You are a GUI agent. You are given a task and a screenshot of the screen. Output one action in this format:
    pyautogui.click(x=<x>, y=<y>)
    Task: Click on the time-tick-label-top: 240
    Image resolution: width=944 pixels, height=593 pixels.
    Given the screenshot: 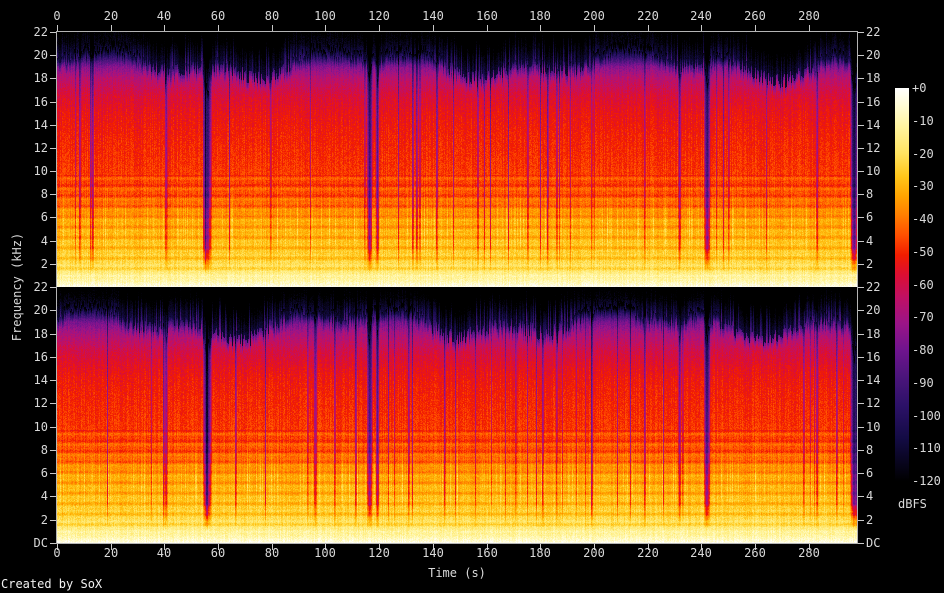 What is the action you would take?
    pyautogui.click(x=701, y=16)
    